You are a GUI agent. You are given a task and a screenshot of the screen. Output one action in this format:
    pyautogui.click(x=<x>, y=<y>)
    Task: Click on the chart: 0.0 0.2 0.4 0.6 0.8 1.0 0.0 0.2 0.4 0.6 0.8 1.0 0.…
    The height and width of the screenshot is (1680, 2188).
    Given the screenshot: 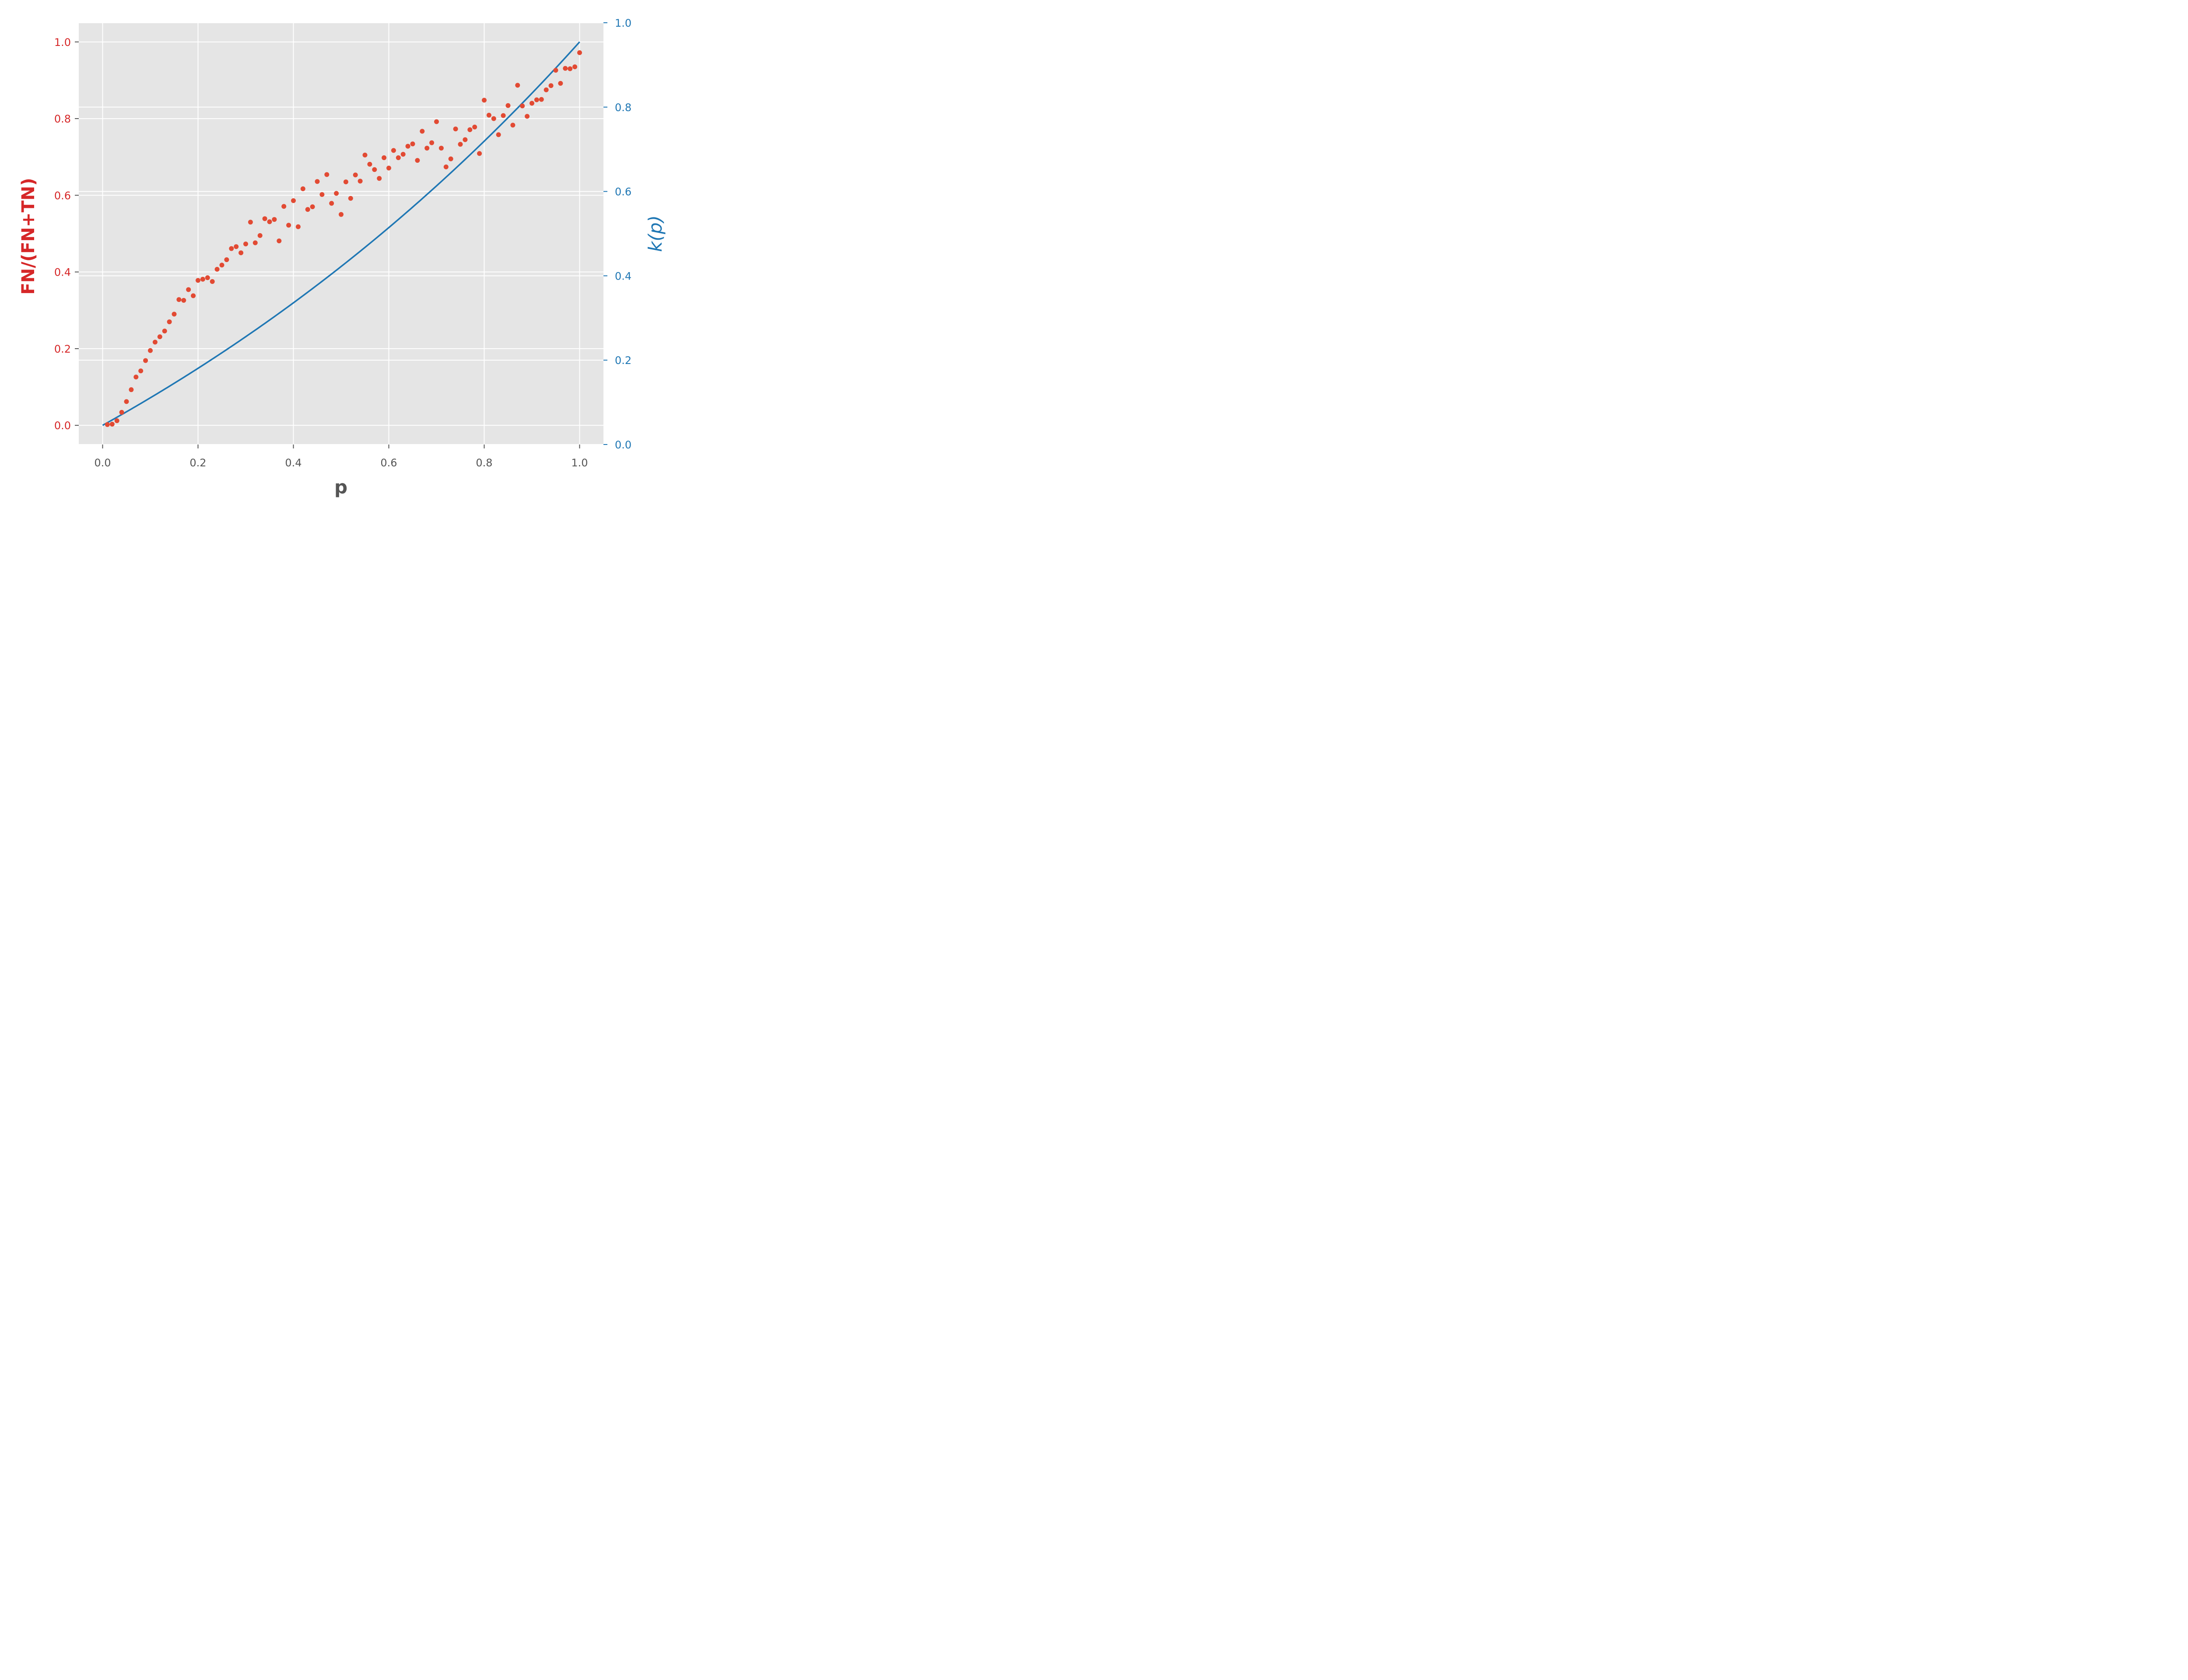 What is the action you would take?
    pyautogui.click(x=338, y=254)
    